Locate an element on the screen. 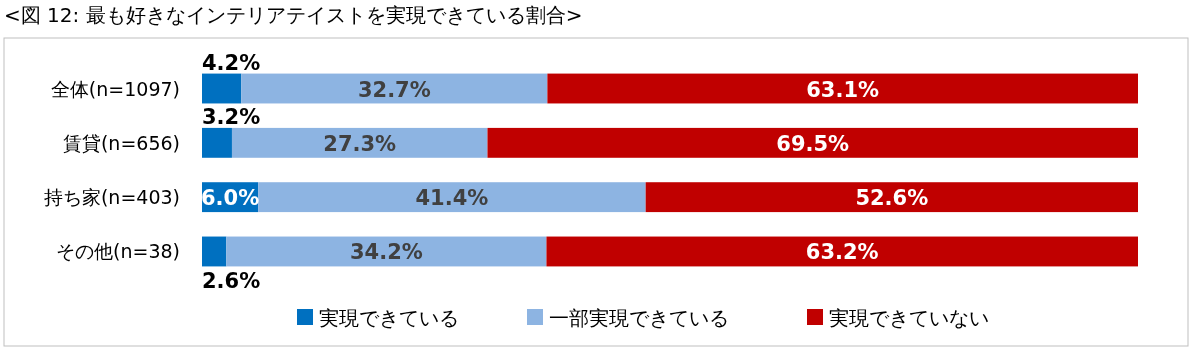  data-label: 2.6% is located at coordinates (231, 281).